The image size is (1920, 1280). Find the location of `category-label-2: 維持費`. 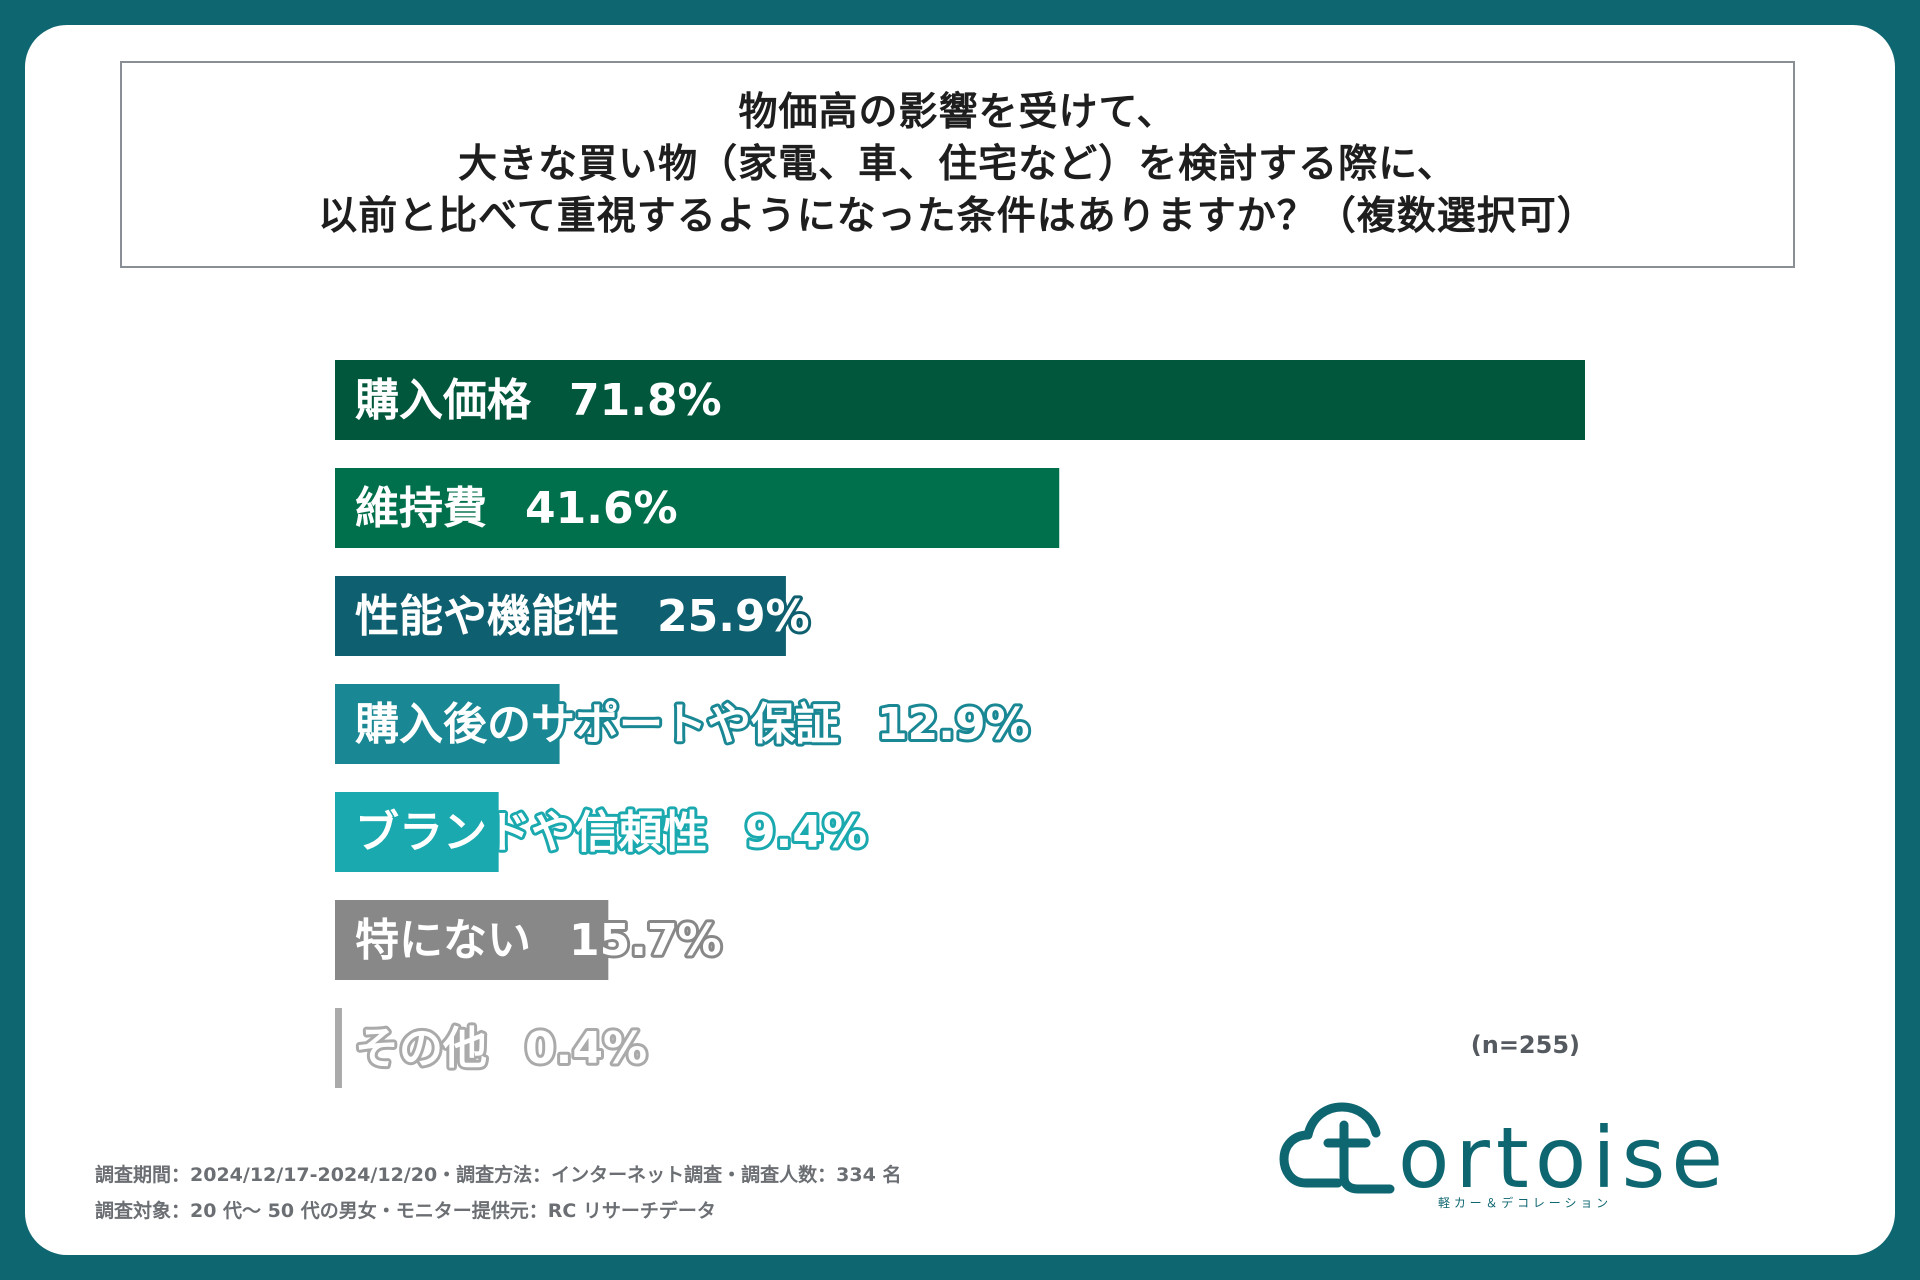

category-label-2: 維持費 is located at coordinates (421, 508).